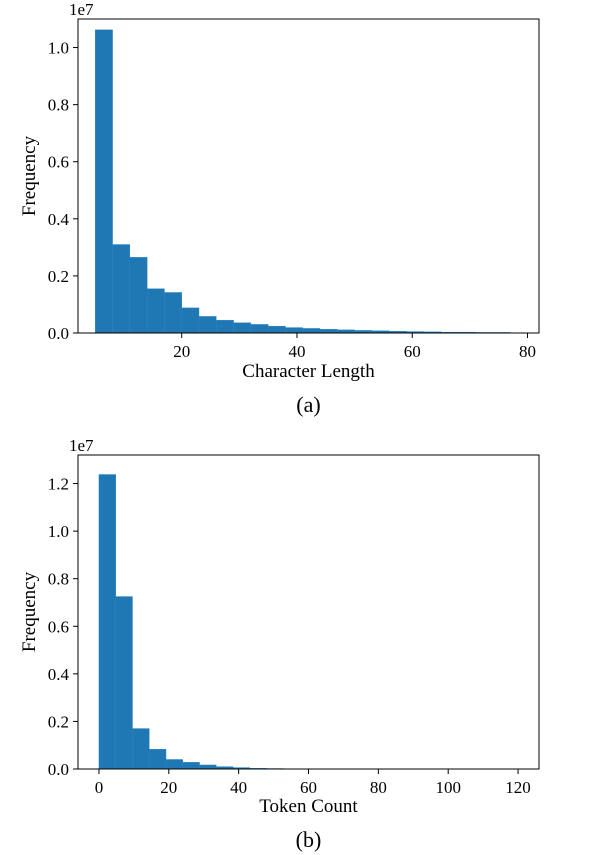  I want to click on panel-caption: (b), so click(309, 839).